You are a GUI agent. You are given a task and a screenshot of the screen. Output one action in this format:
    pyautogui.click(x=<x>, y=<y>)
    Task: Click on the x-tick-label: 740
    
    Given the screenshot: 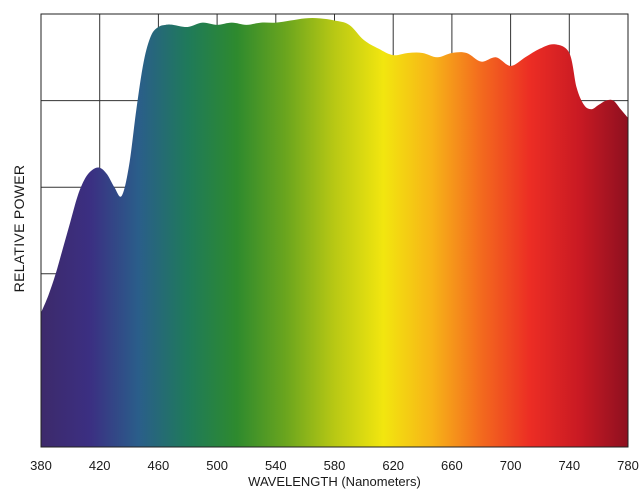 What is the action you would take?
    pyautogui.click(x=569, y=465)
    